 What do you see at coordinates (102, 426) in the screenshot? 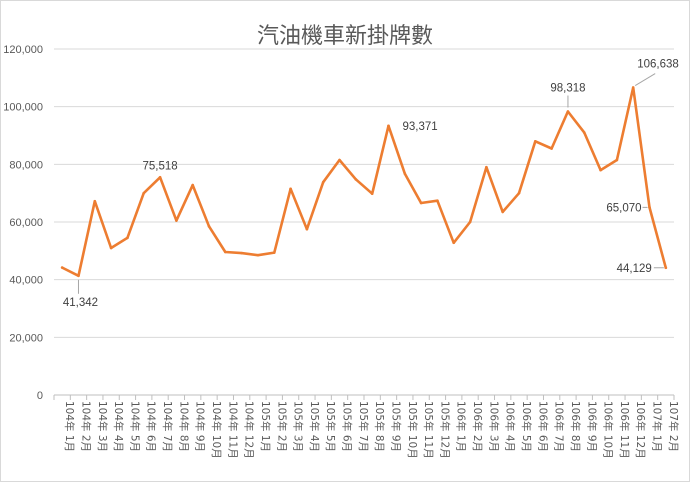
I see `x-tick-label: 104年 3月` at bounding box center [102, 426].